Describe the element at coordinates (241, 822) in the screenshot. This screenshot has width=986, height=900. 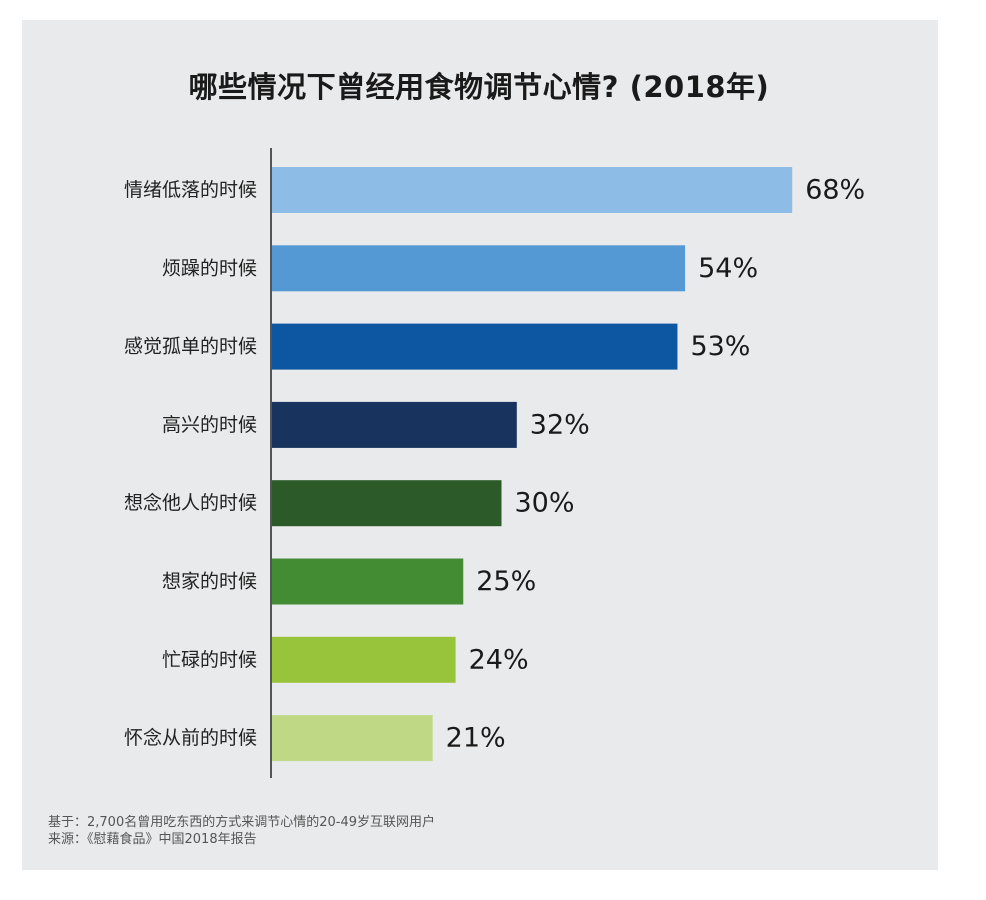
I see `footnote-basis: 基于：2,700名曾用吃东西的方式来调节心情的20-49岁互联网用户` at that location.